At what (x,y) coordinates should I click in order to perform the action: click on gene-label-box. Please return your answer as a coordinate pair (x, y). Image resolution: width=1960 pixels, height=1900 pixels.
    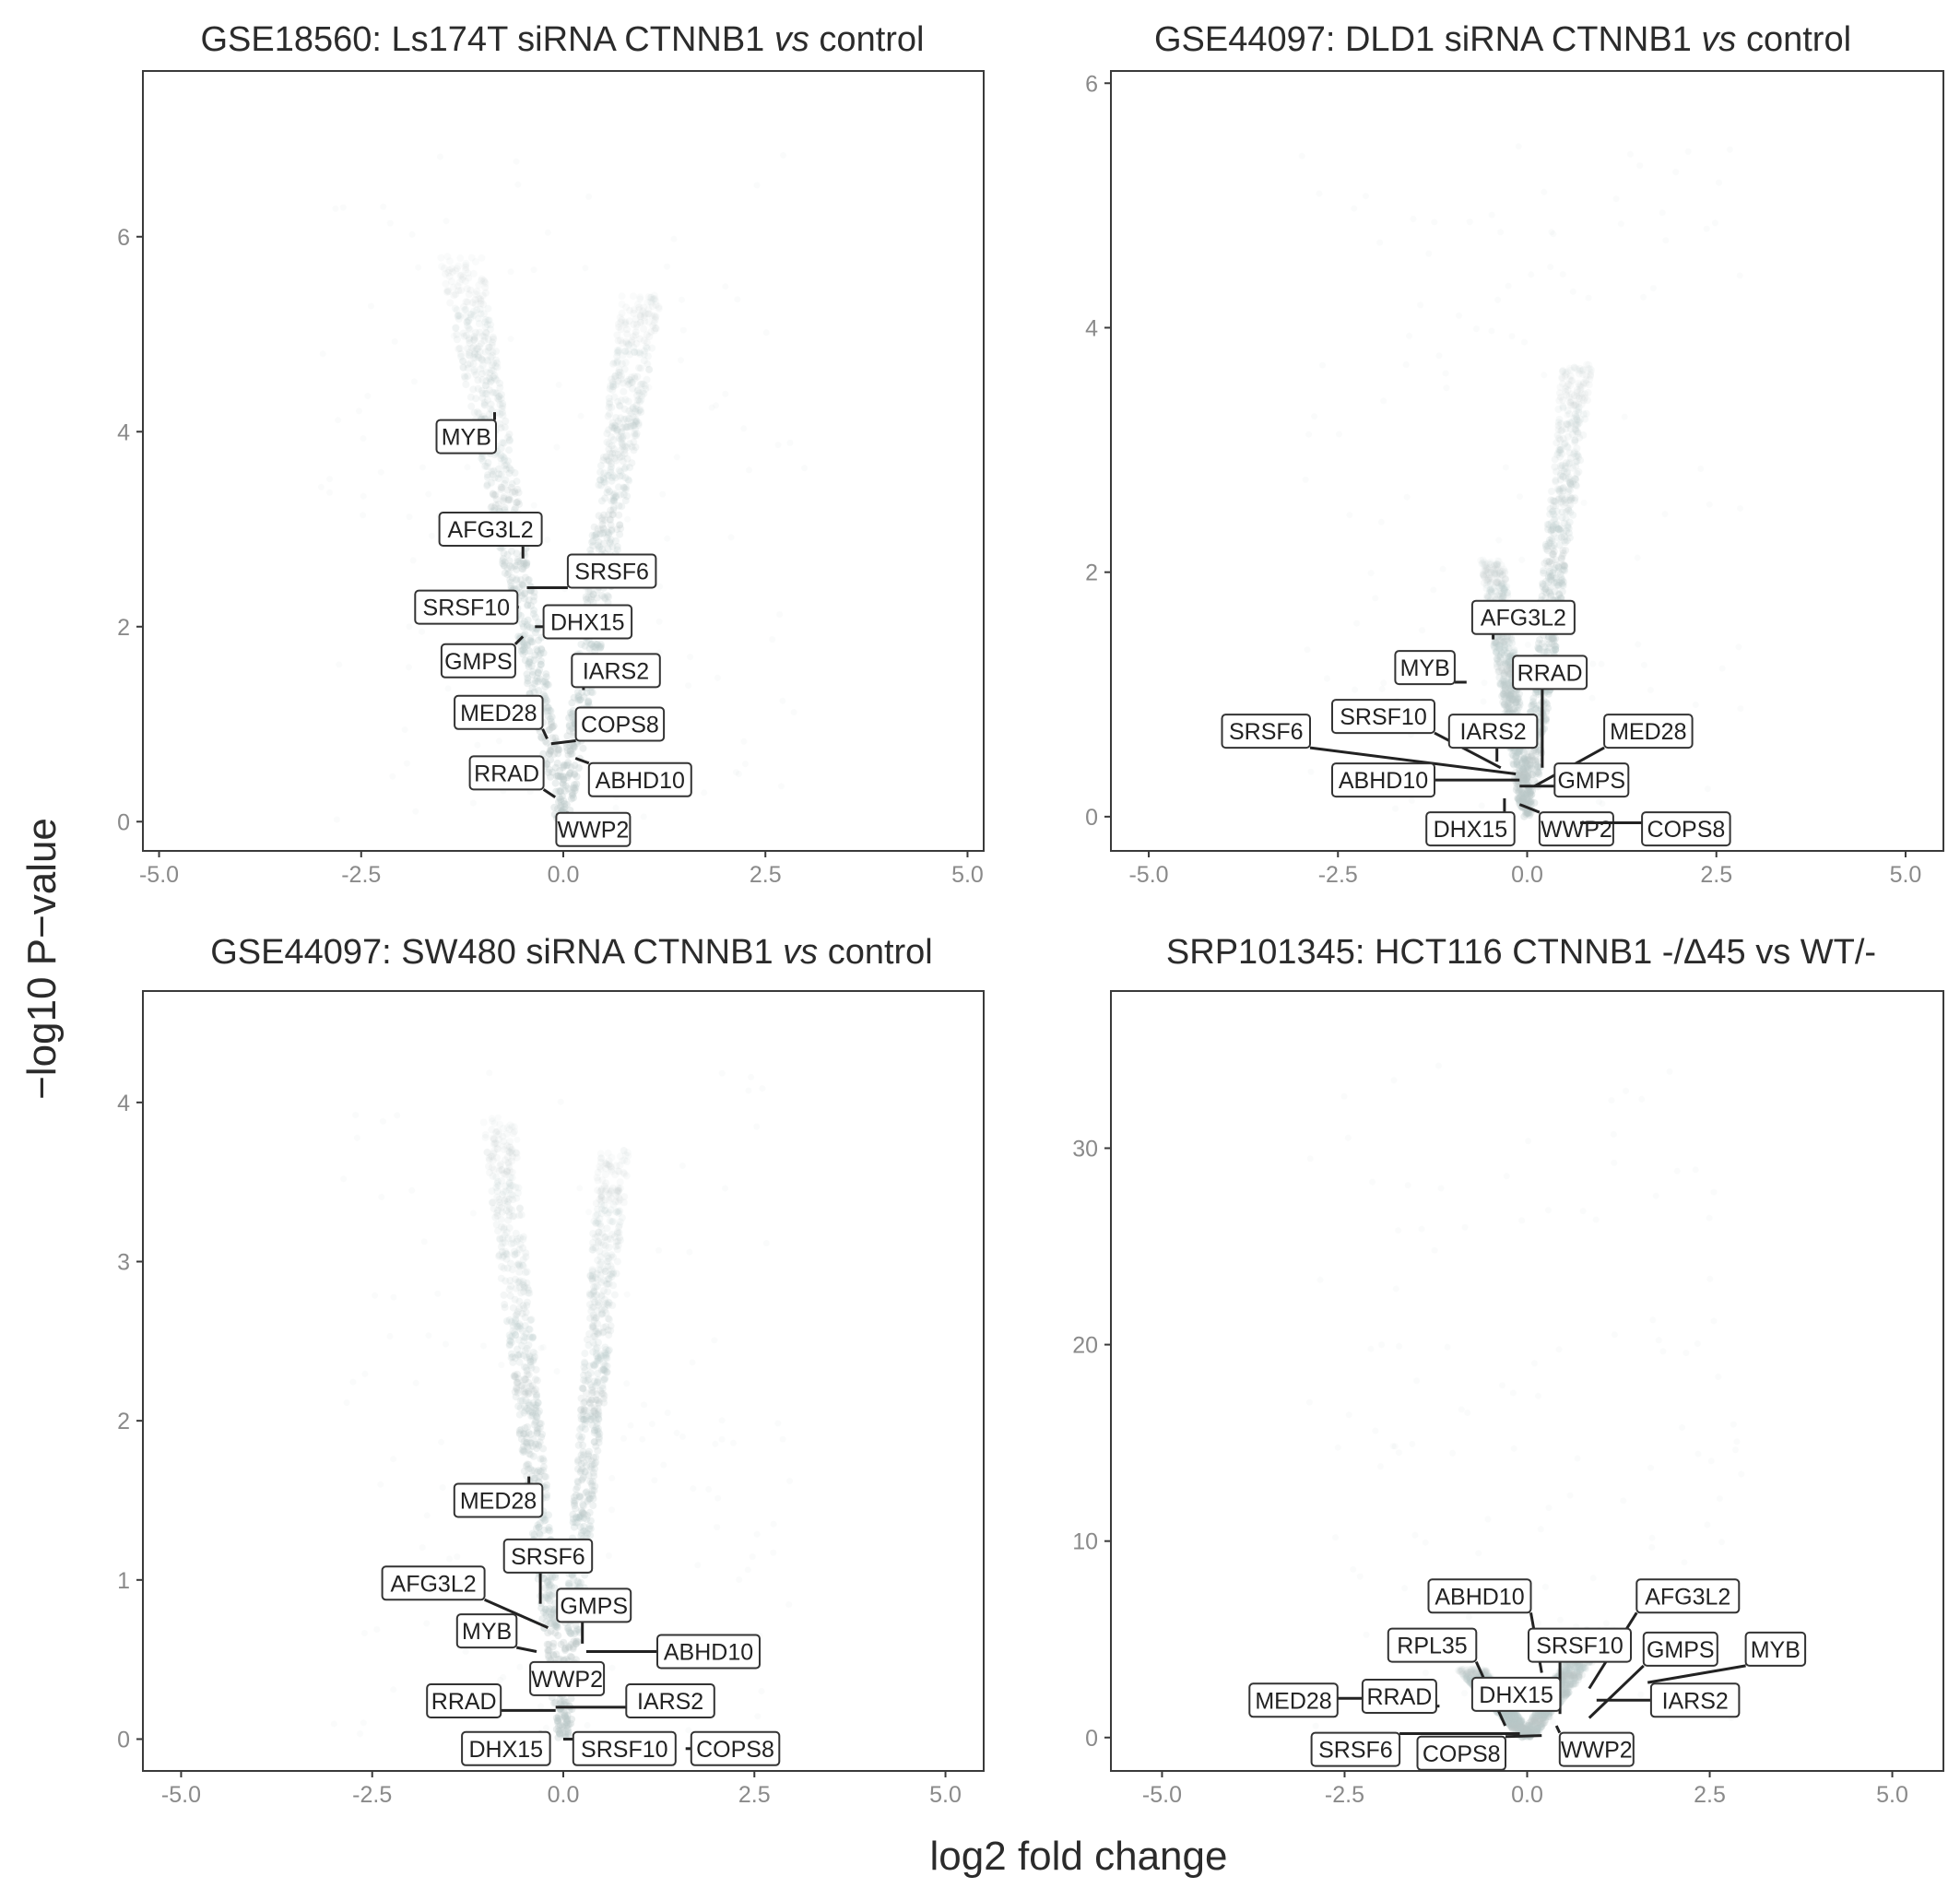
    Looking at the image, I should click on (434, 1583).